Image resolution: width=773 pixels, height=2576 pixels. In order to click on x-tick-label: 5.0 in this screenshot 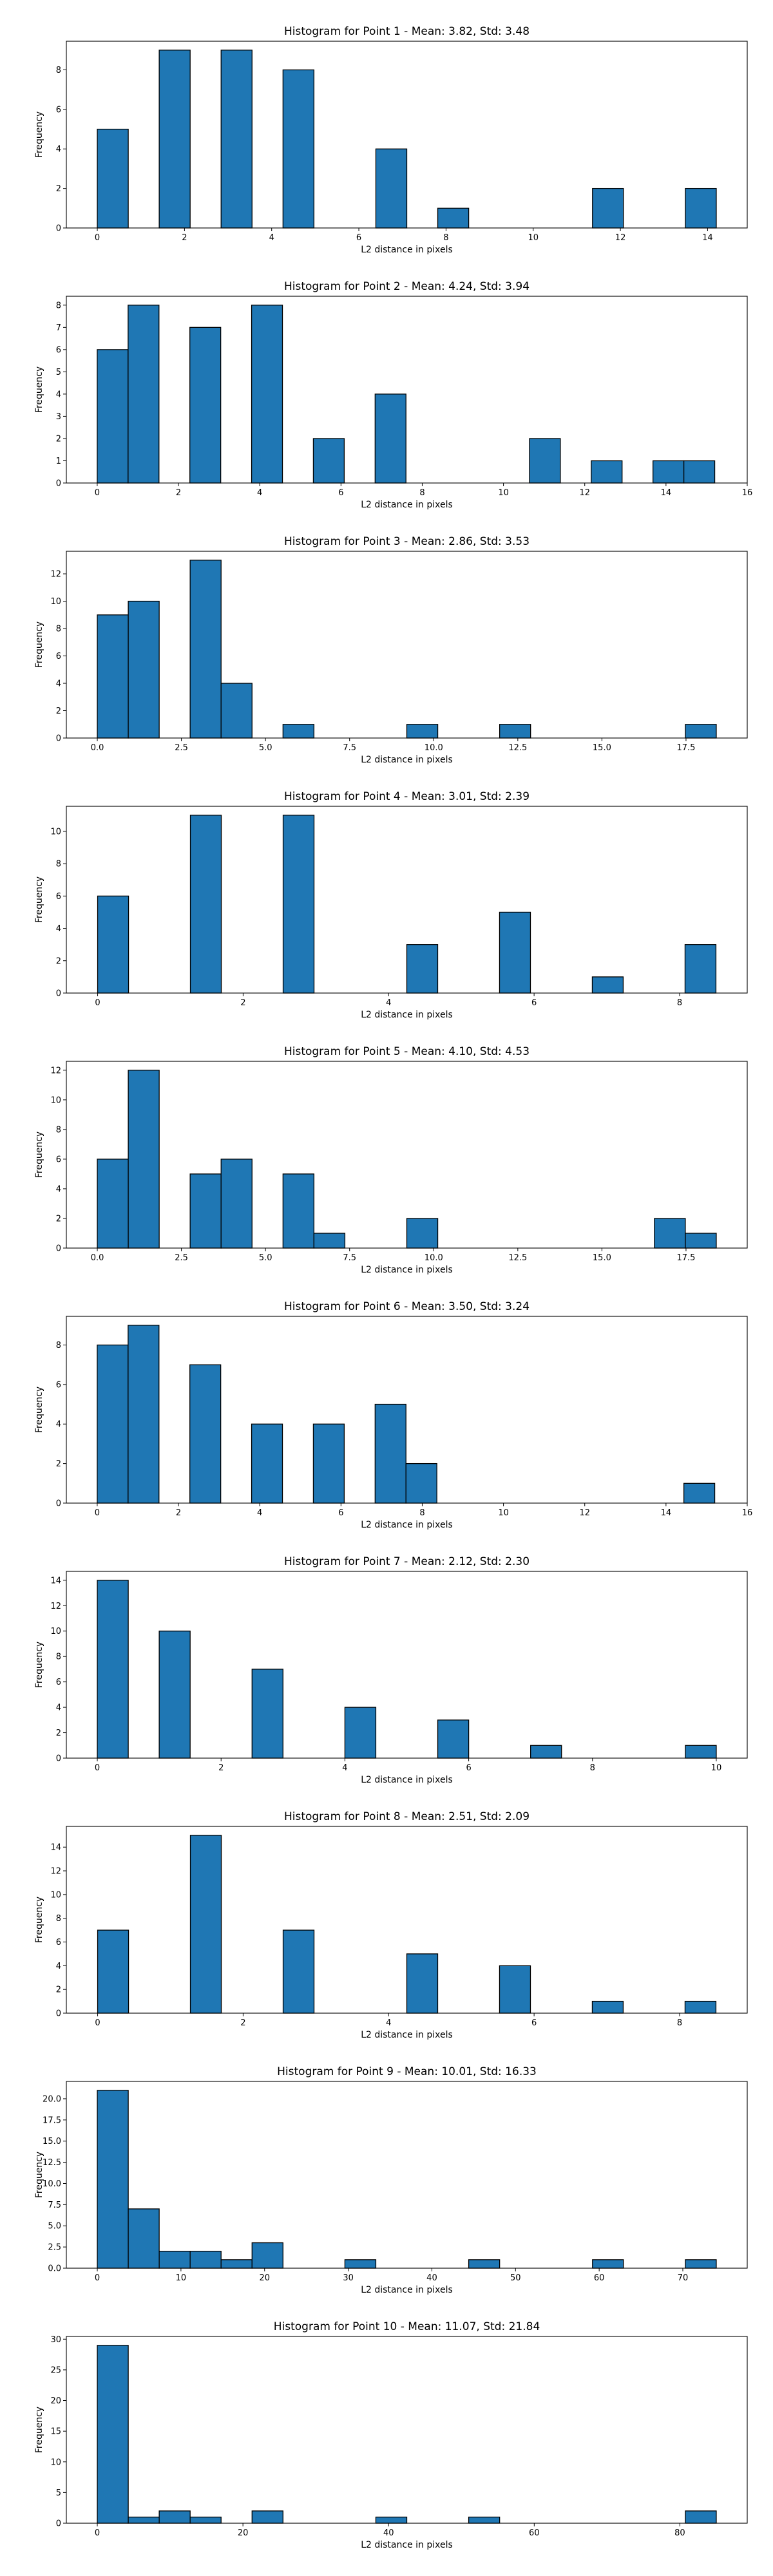, I will do `click(265, 1258)`.